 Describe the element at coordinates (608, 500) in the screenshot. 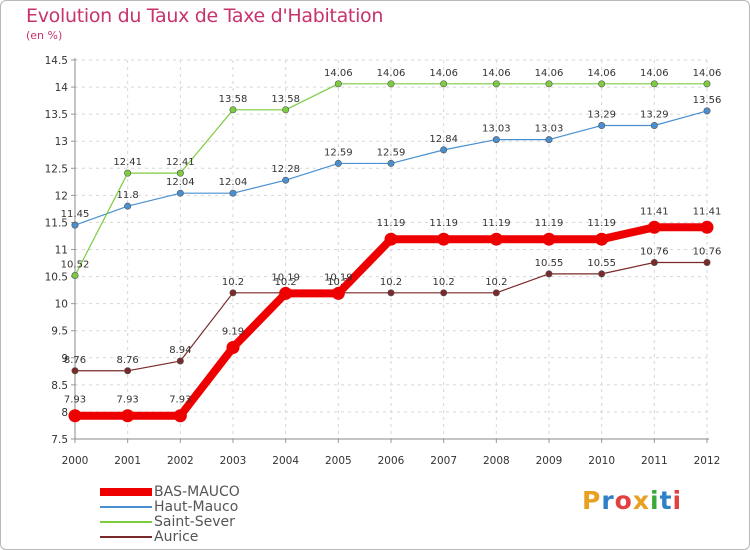

I see `logo-letter: r` at that location.